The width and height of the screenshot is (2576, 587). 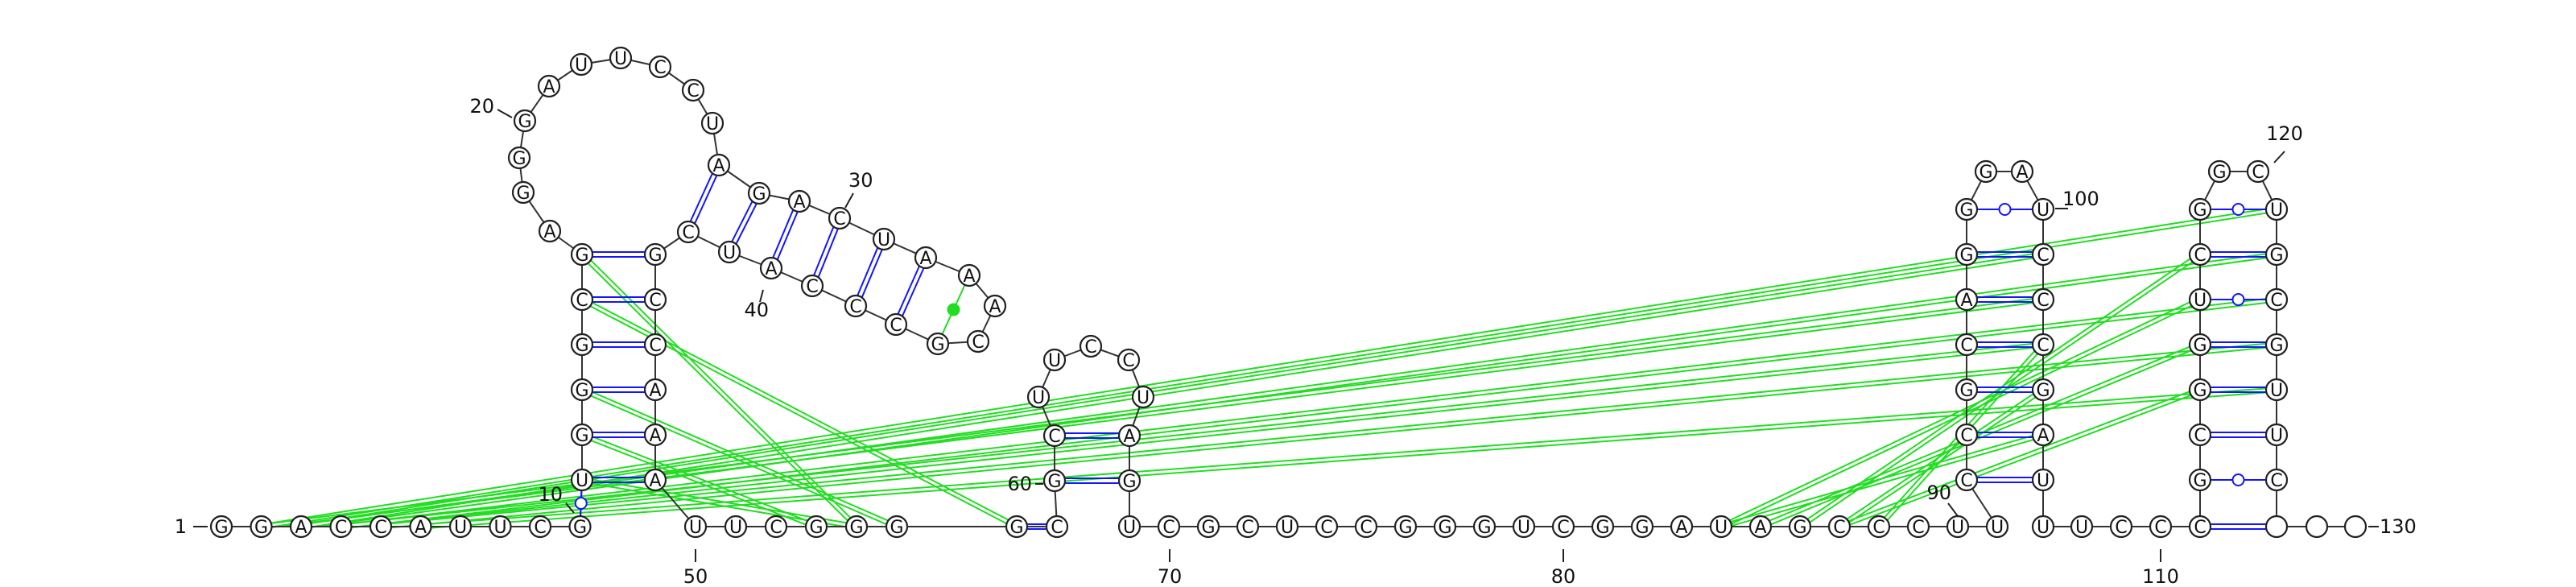 What do you see at coordinates (2160, 576) in the screenshot?
I see `position-label: 110` at bounding box center [2160, 576].